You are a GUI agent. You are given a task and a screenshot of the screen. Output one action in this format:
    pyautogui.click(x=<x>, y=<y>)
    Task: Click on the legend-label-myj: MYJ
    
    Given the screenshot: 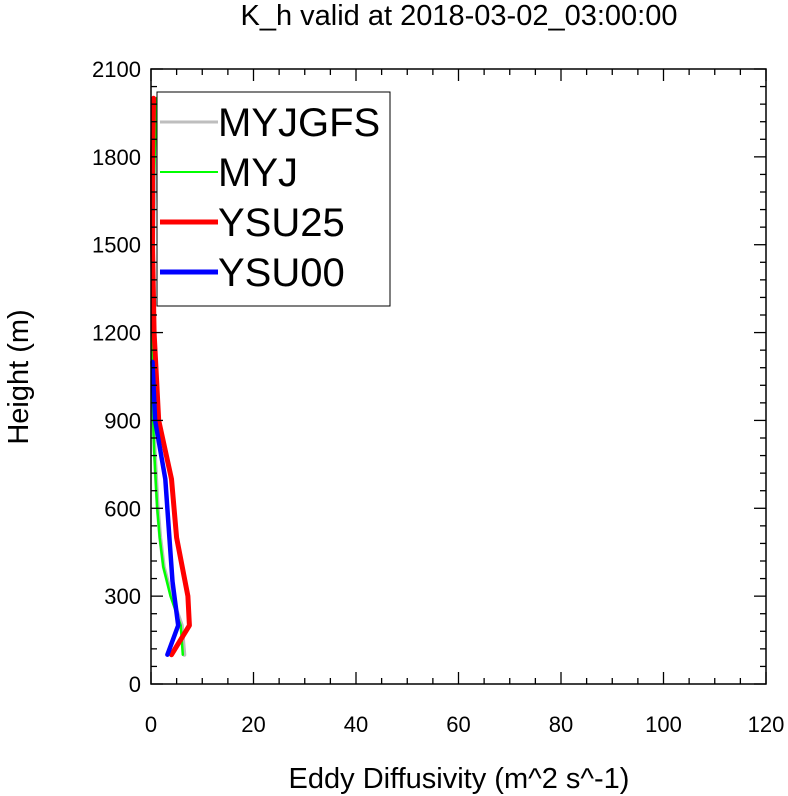 What is the action you would take?
    pyautogui.click(x=258, y=173)
    